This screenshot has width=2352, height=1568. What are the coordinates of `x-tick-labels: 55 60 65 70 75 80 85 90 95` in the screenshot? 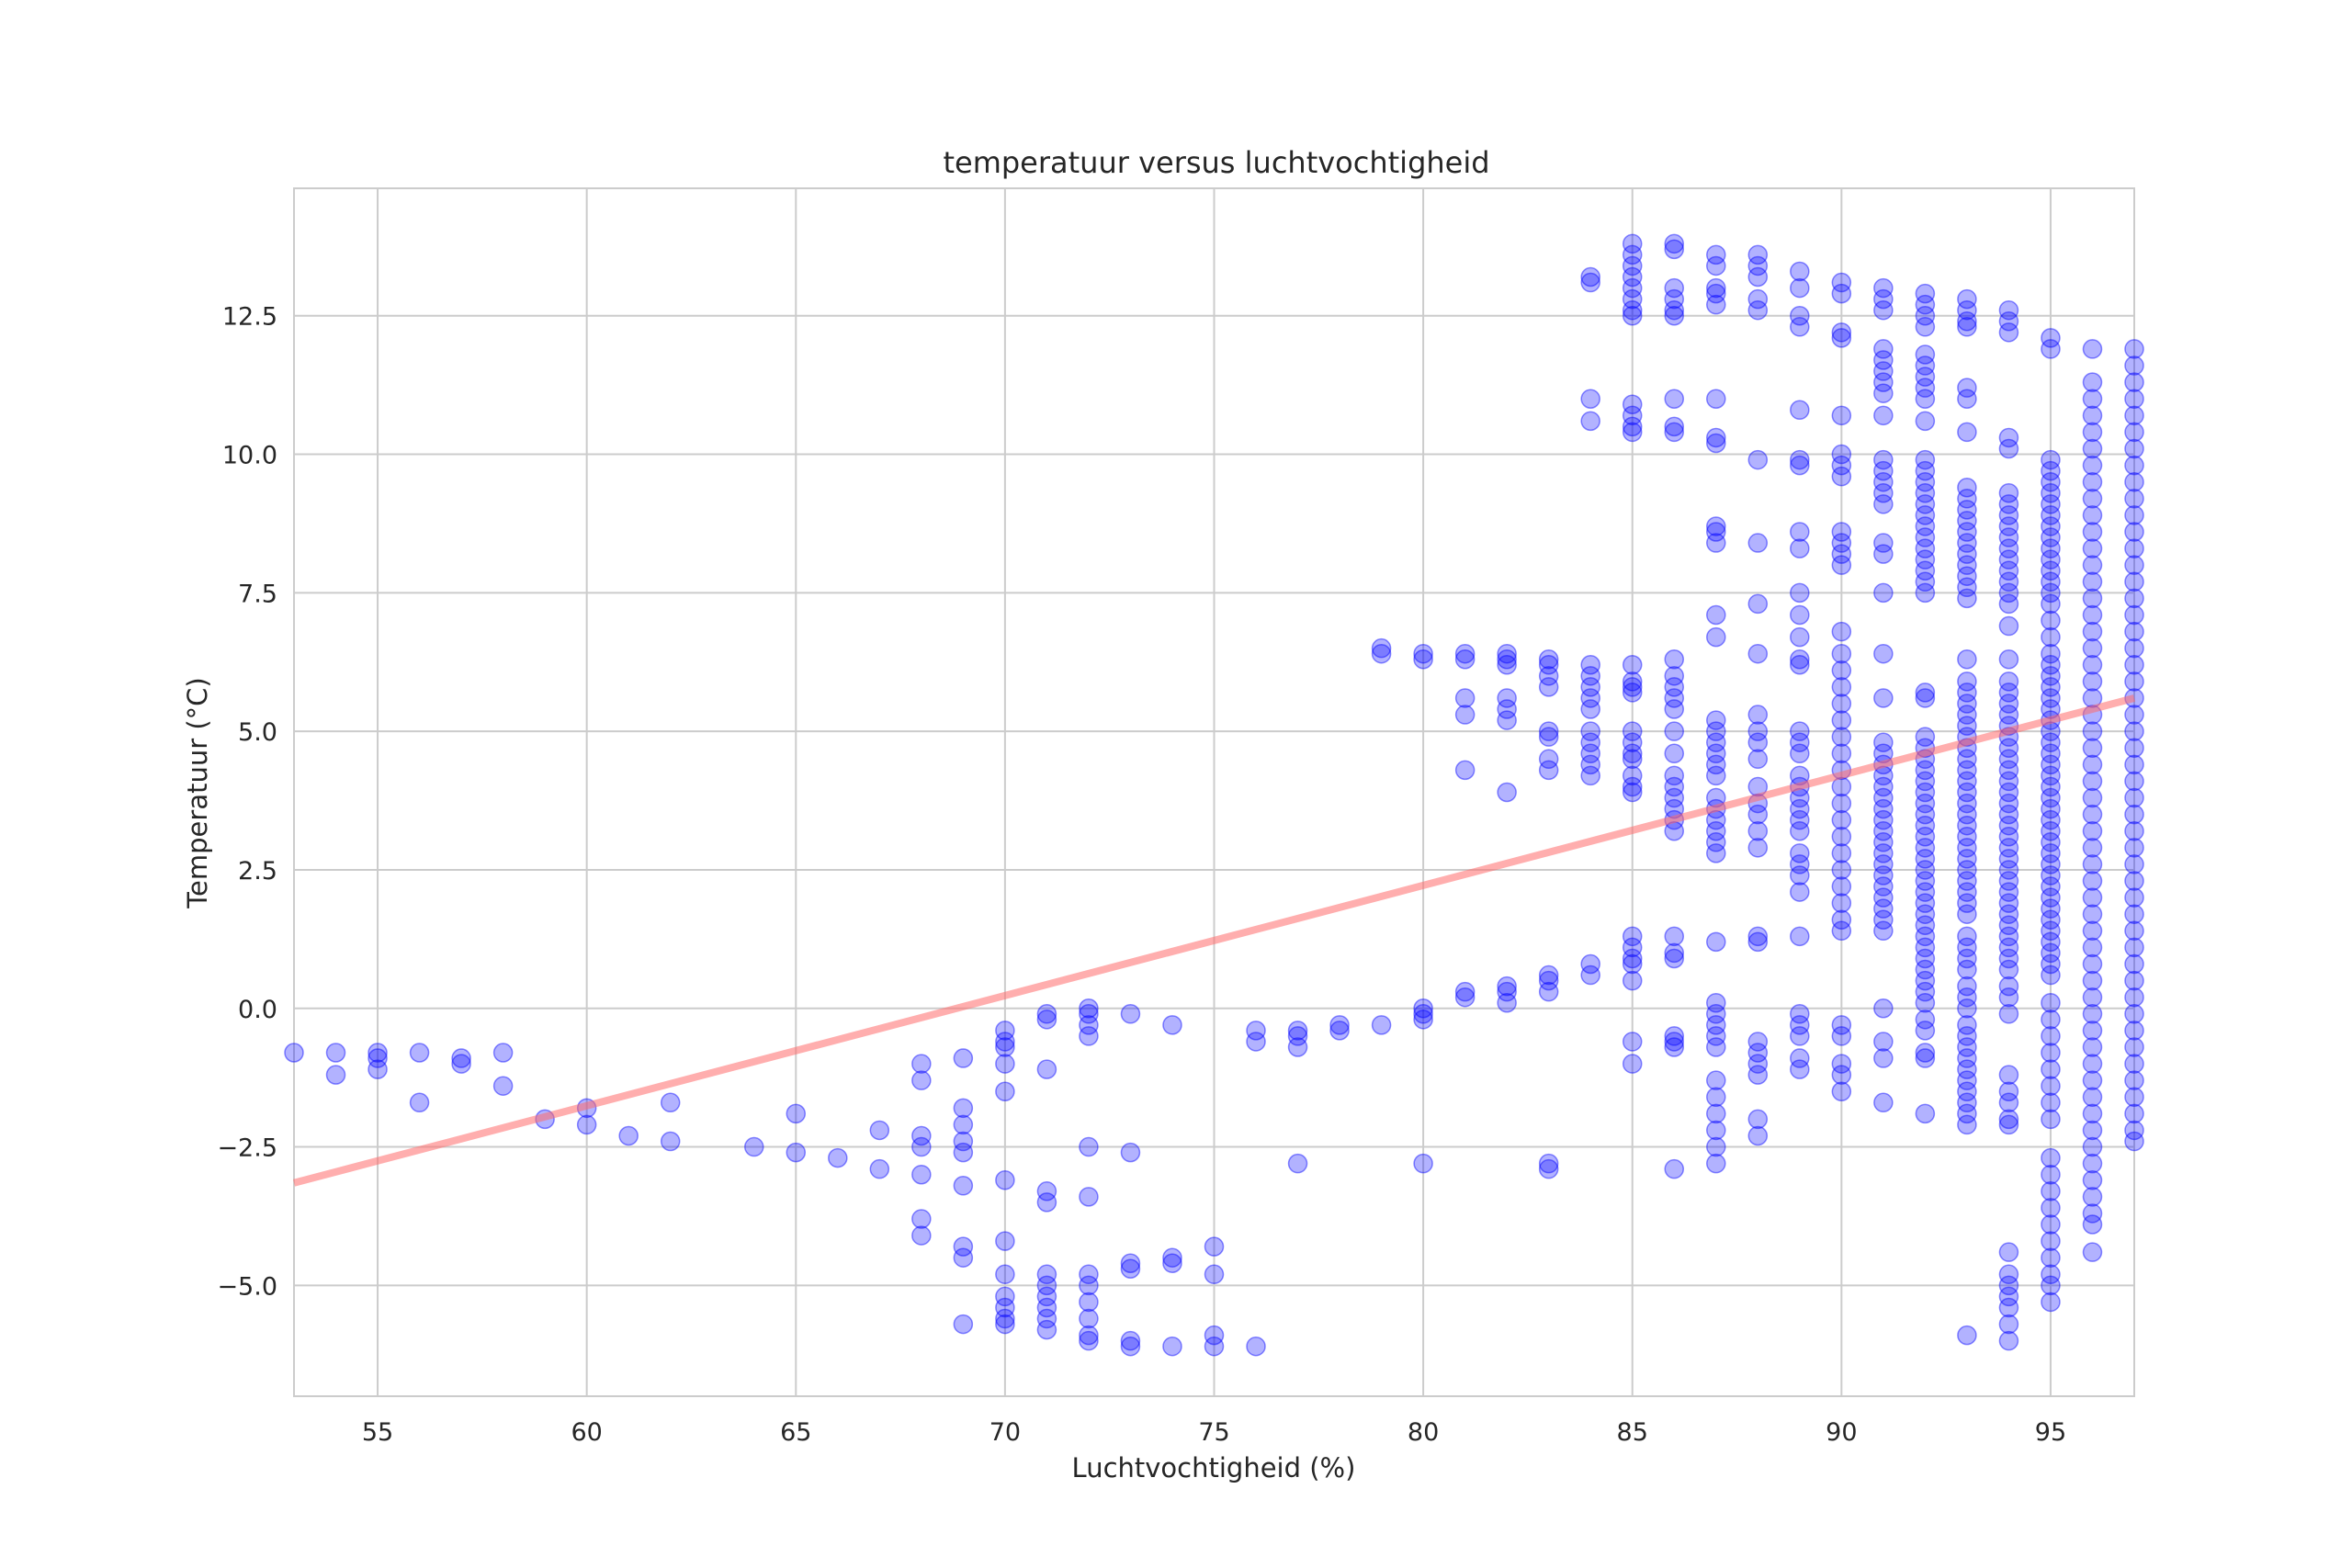 It's located at (1214, 1432).